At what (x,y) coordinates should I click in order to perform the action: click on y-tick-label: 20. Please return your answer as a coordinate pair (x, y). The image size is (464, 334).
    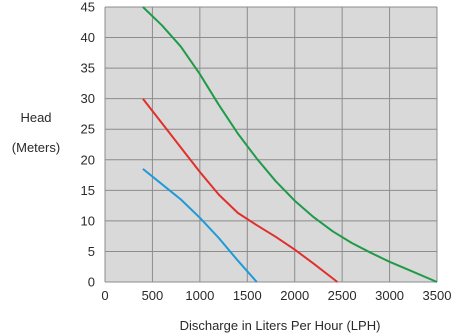
    Looking at the image, I should click on (88, 159).